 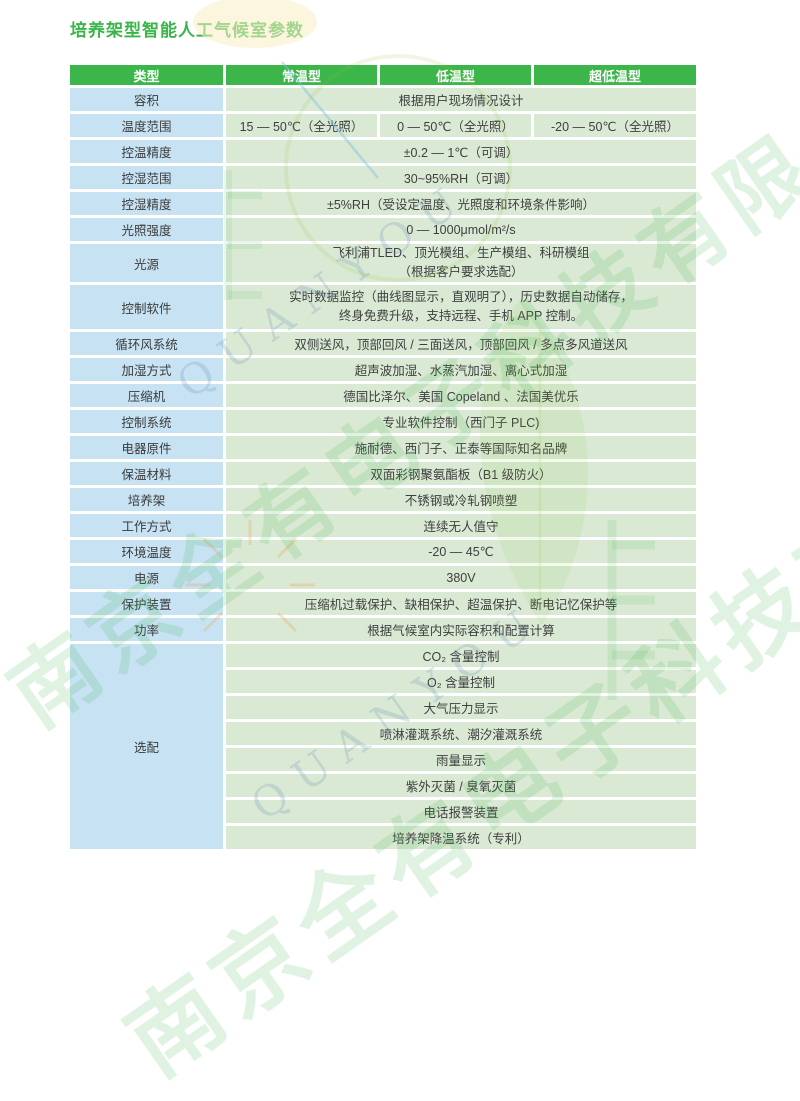 I want to click on header-low-temp-model: 低温型, so click(x=455, y=75).